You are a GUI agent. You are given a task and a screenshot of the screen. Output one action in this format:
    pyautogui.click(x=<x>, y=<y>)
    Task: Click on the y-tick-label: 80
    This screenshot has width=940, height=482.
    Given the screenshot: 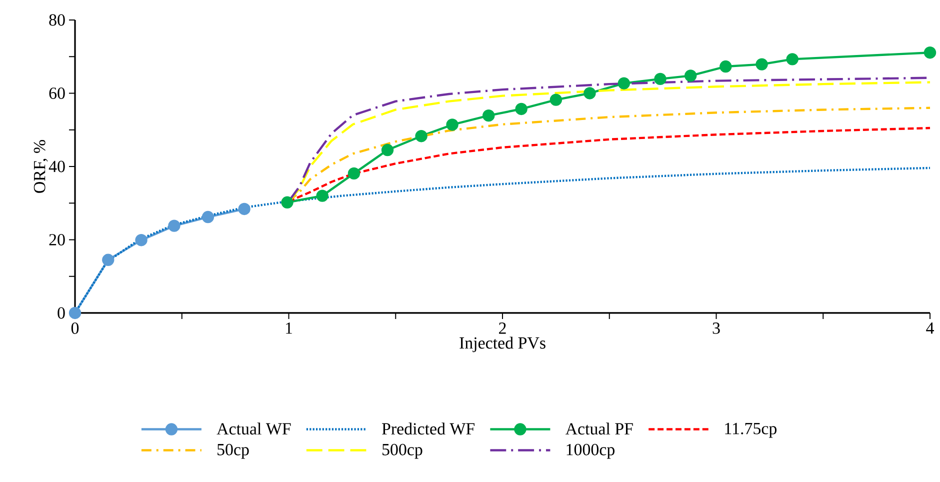 What is the action you would take?
    pyautogui.click(x=57, y=20)
    